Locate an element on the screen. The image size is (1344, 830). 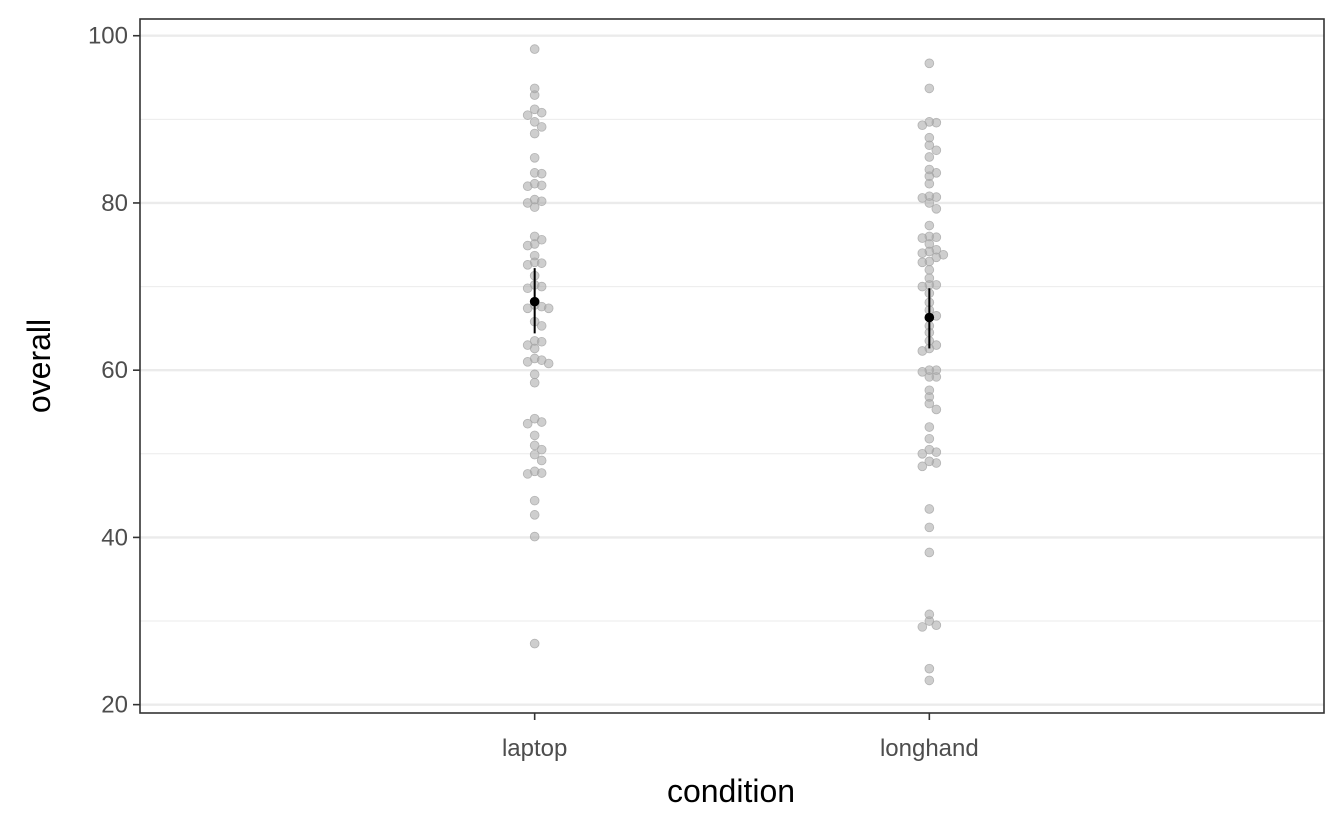
y-axis-title: overall is located at coordinates (39, 366).